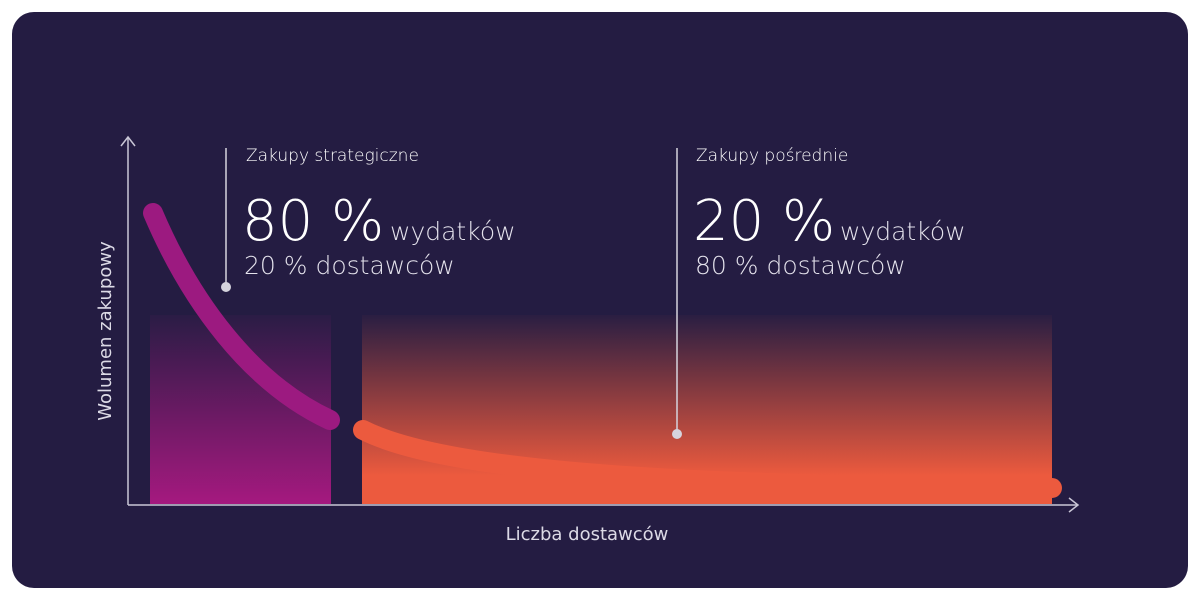 This screenshot has height=601, width=1200. I want to click on segment-title: Zakupy strategiczne, so click(332, 156).